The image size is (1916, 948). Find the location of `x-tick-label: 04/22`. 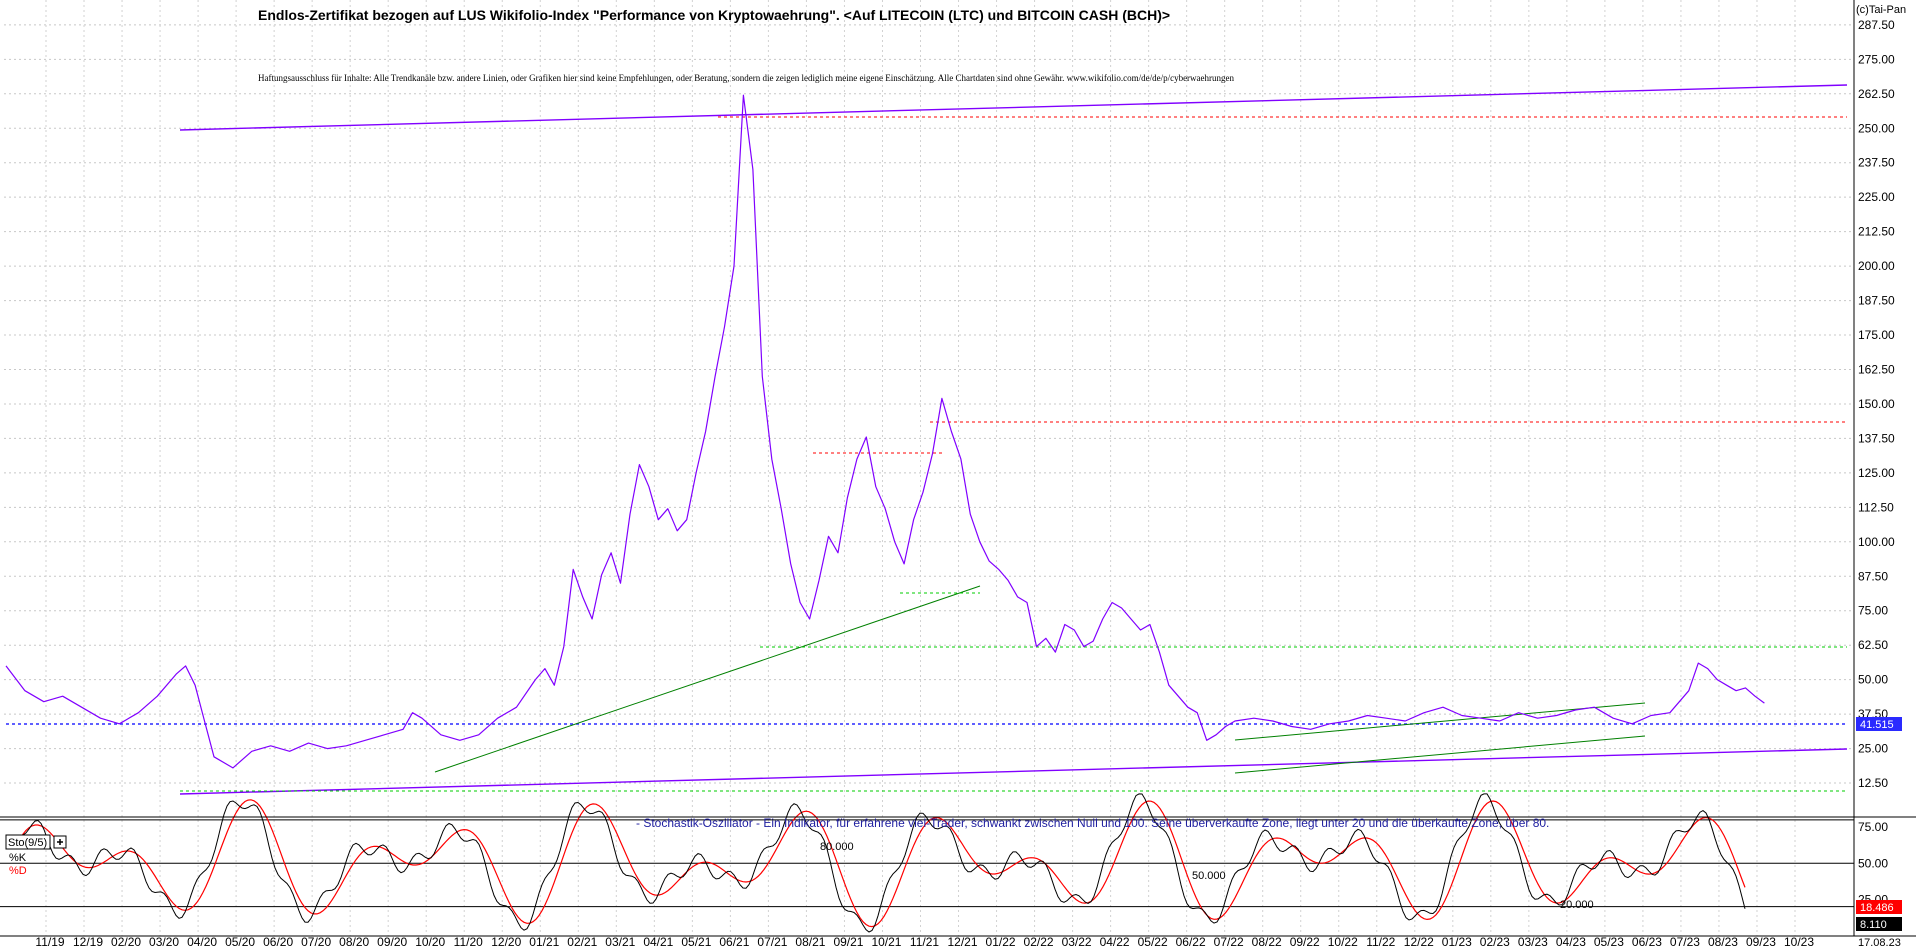

x-tick-label: 04/22 is located at coordinates (1115, 941).